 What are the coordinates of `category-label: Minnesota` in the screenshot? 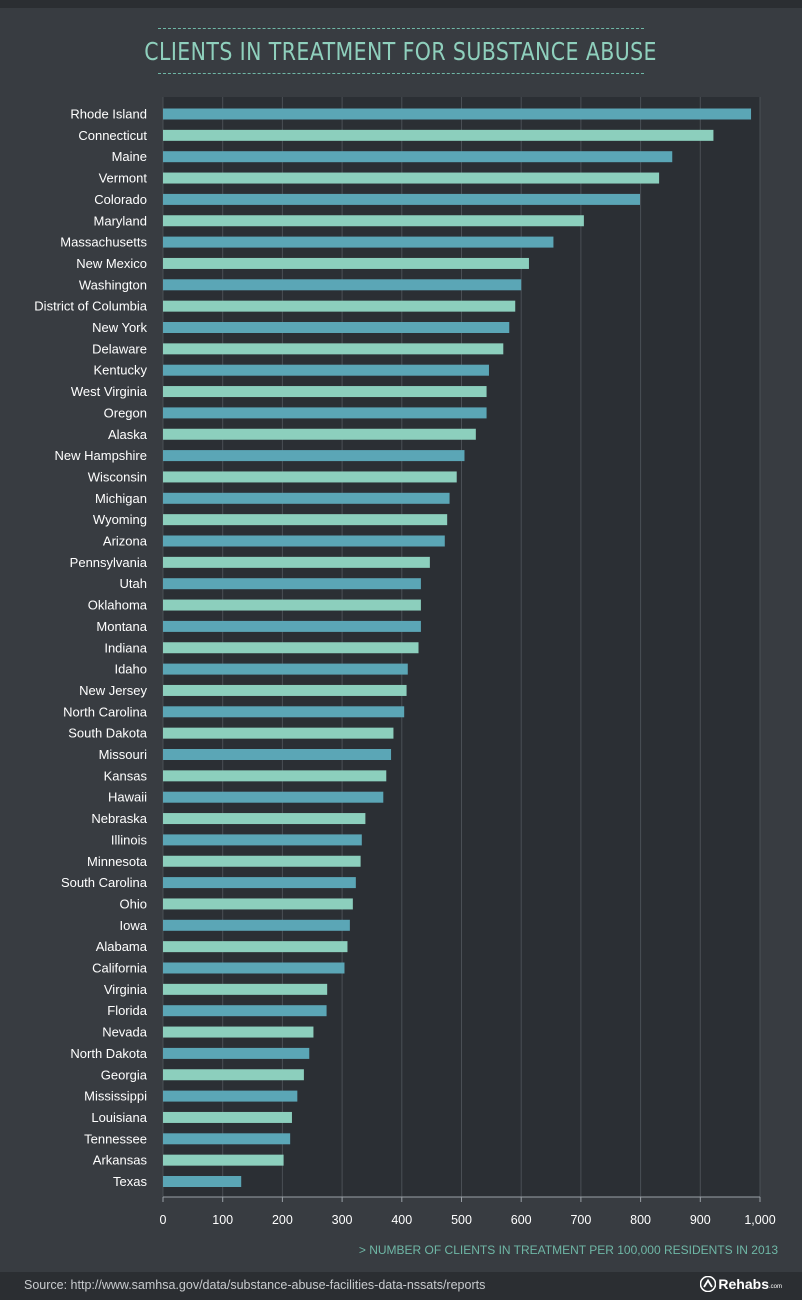 It's located at (117, 861).